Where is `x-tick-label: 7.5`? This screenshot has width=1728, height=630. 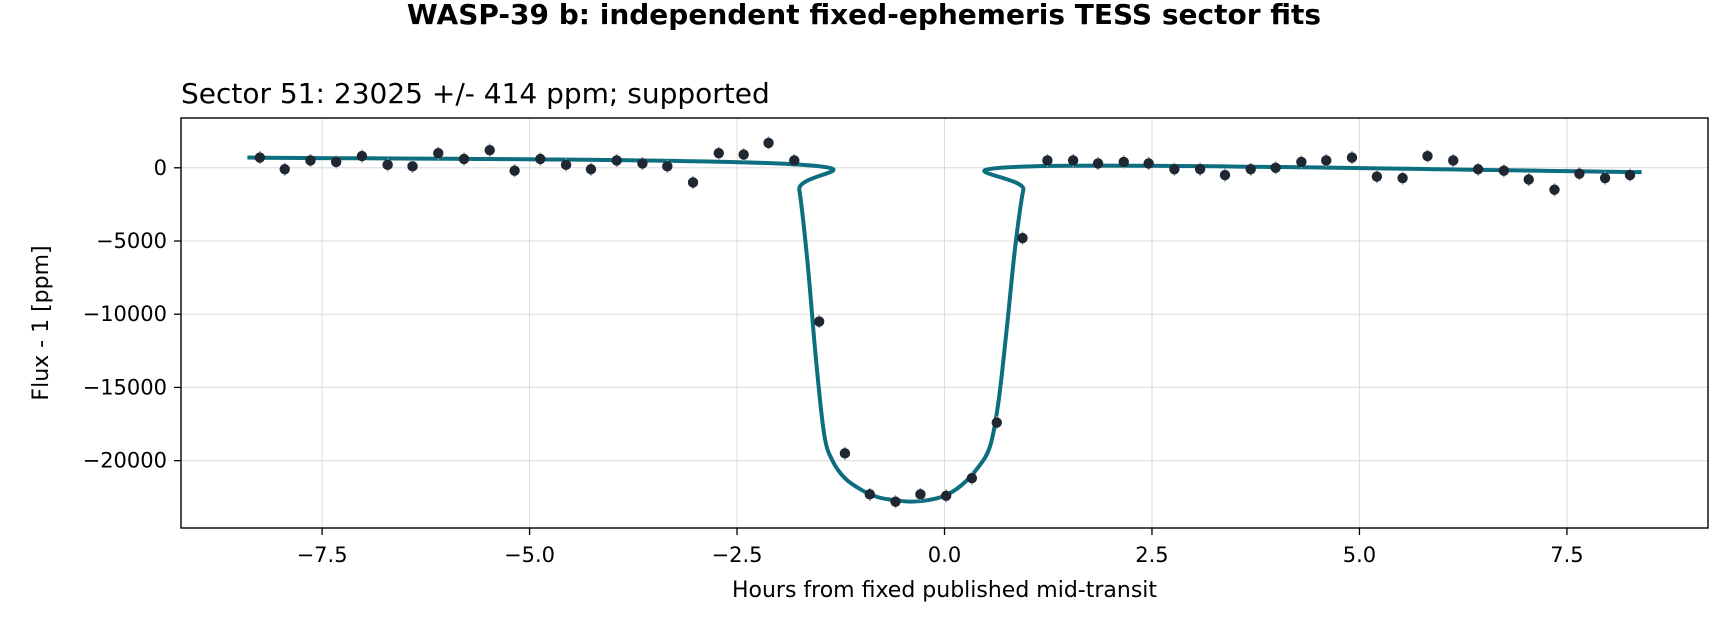
x-tick-label: 7.5 is located at coordinates (1566, 555).